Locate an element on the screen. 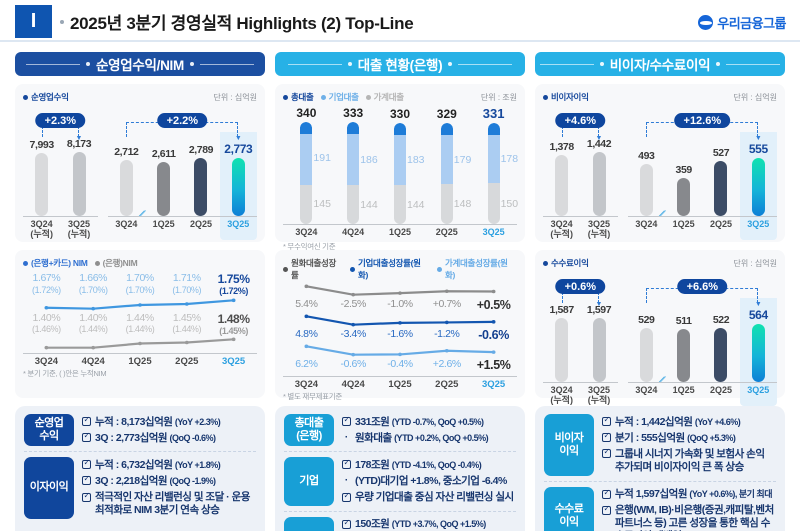 Image resolution: width=800 pixels, height=531 pixels. summary-tag: 순영업 수익 is located at coordinates (49, 430).